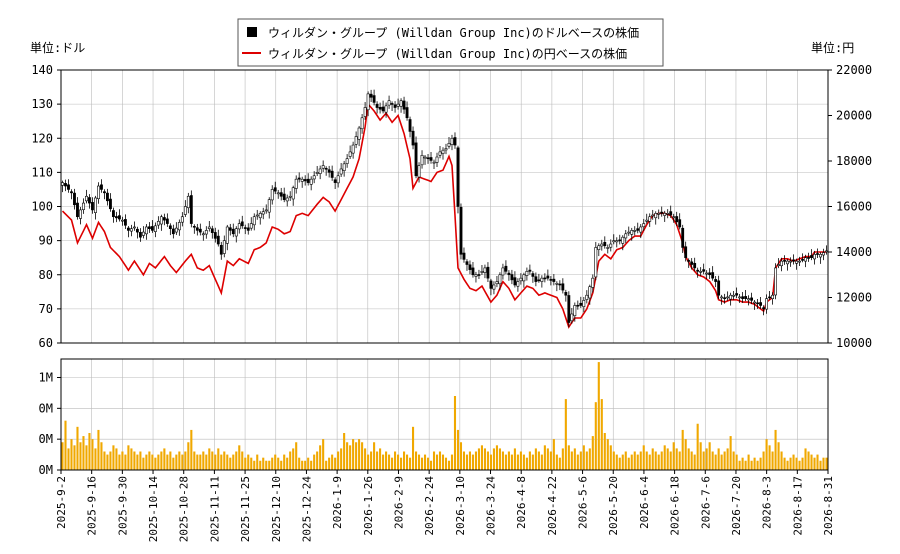 Image resolution: width=900 pixels, height=554 pixels. What do you see at coordinates (854, 252) in the screenshot?
I see `right-tick-label: 14000` at bounding box center [854, 252].